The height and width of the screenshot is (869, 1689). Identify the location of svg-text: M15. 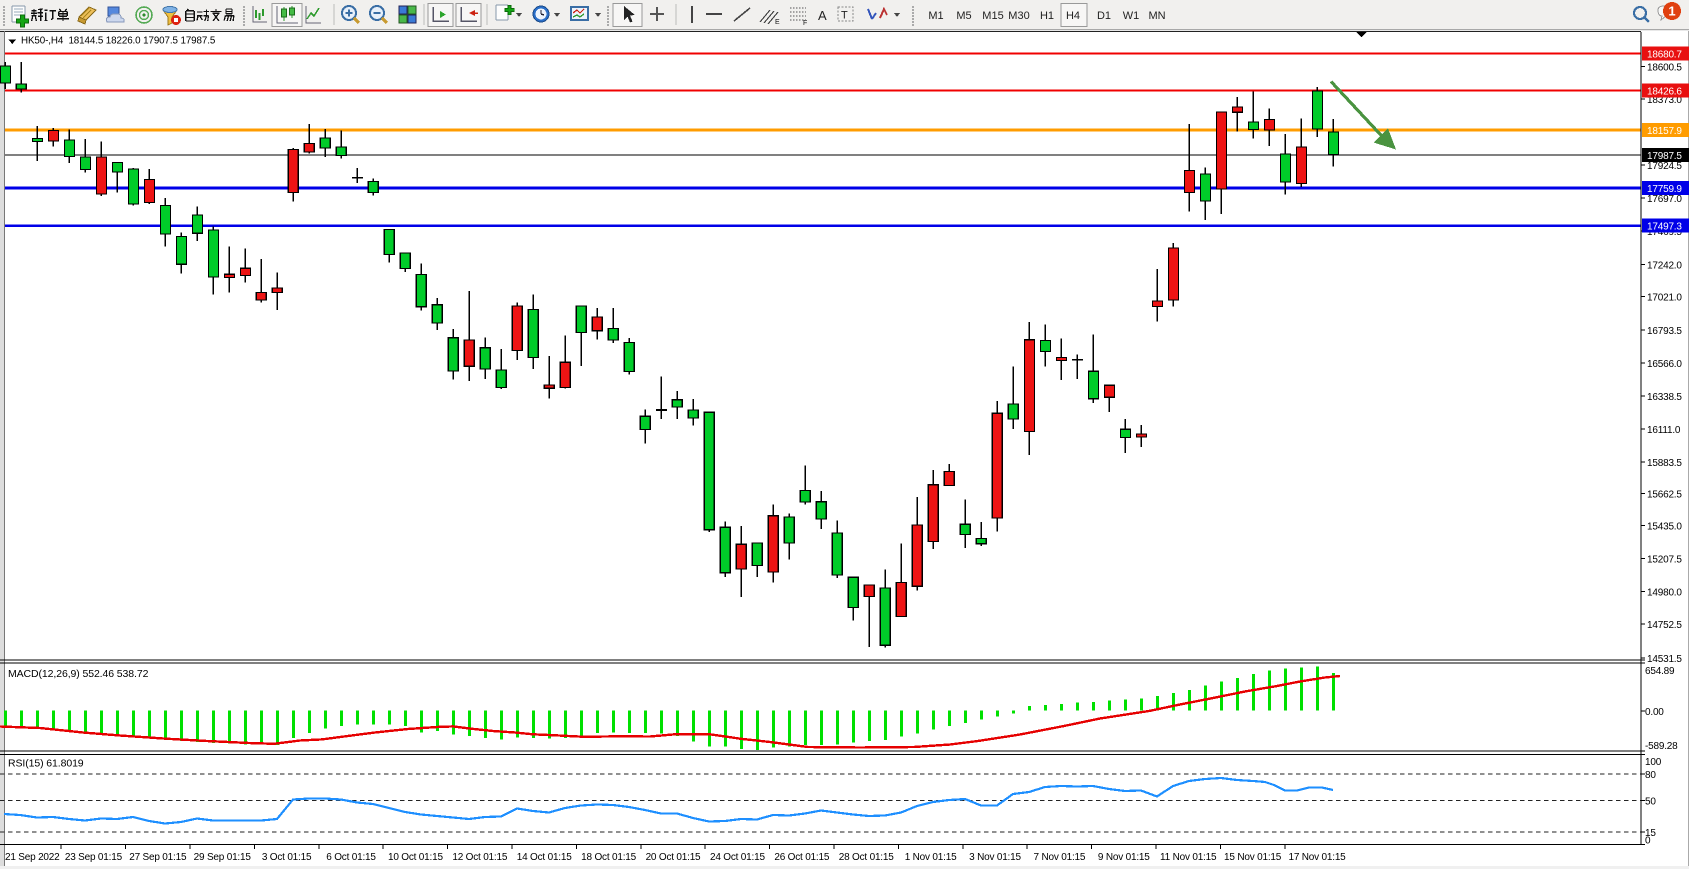
(992, 16).